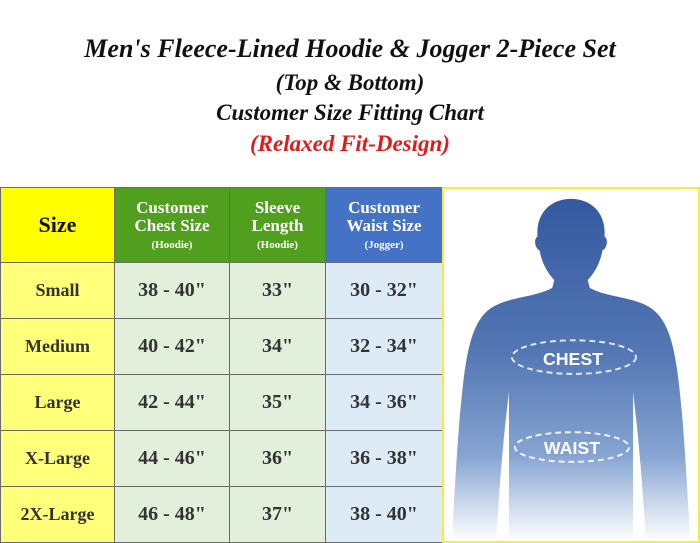 This screenshot has height=543, width=700. What do you see at coordinates (277, 346) in the screenshot?
I see `sleeve-cell: 34"` at bounding box center [277, 346].